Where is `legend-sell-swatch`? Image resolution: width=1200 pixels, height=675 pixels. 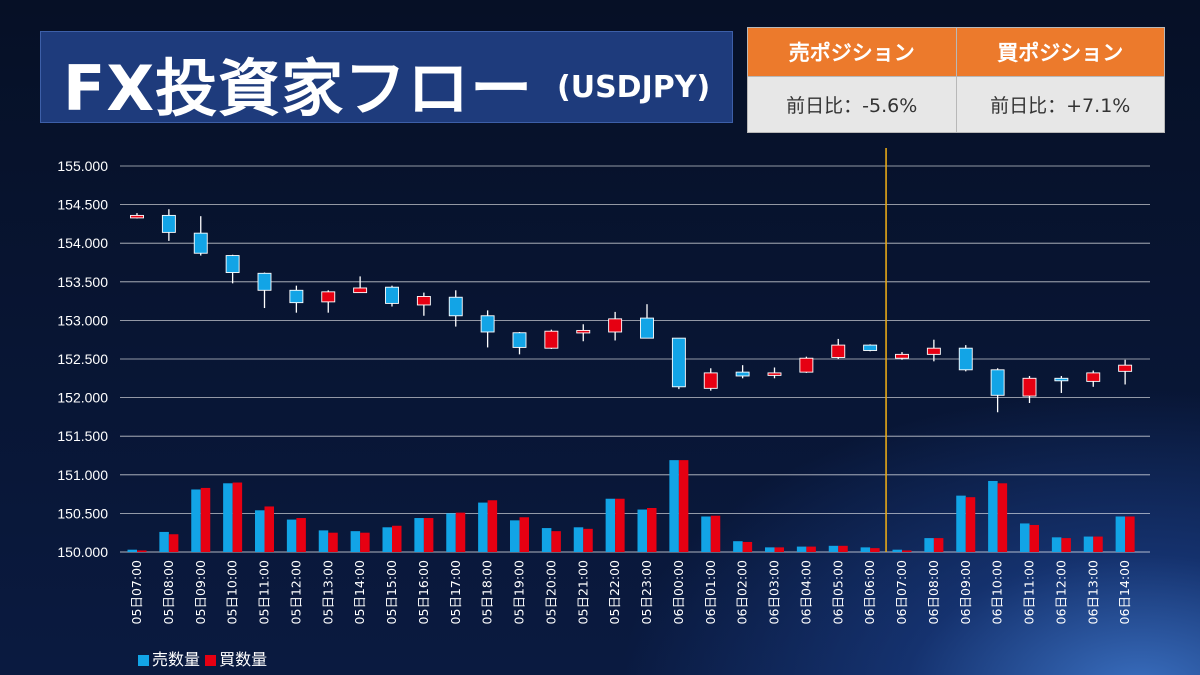
legend-sell-swatch is located at coordinates (143, 660).